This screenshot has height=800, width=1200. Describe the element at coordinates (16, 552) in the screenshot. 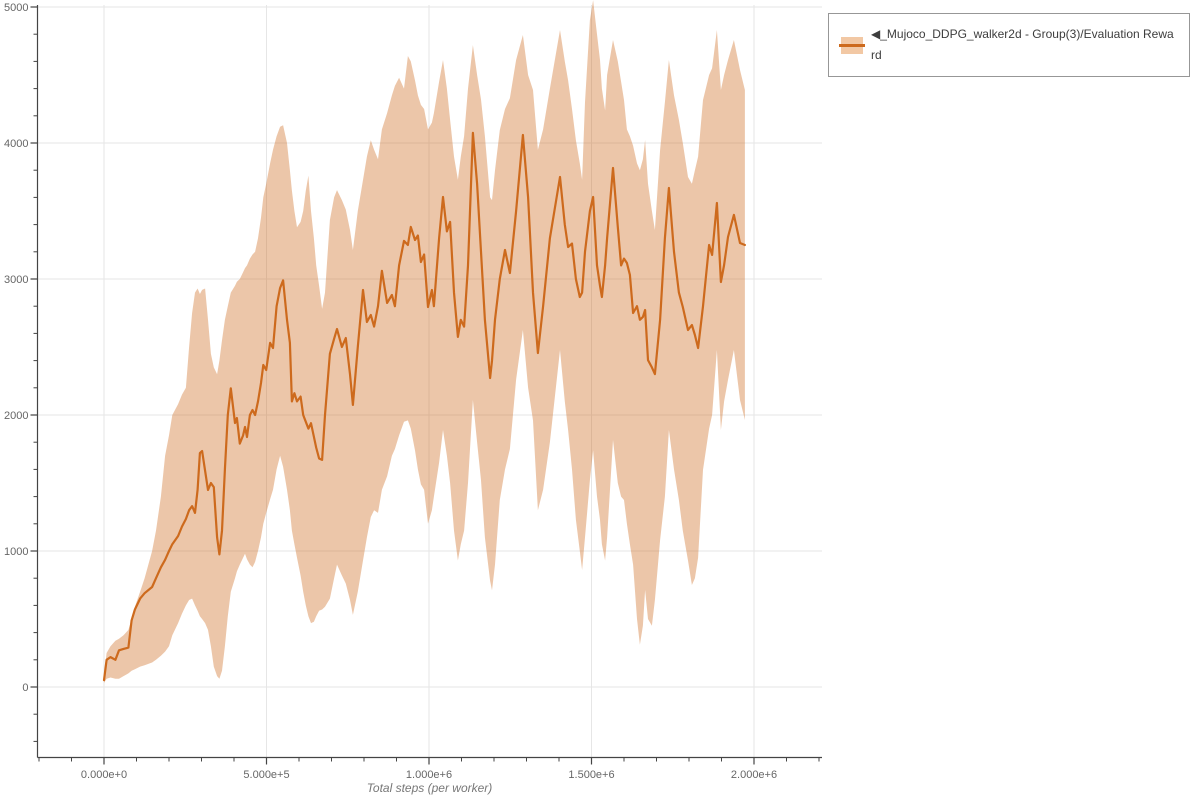

I see `y-tick-label: 1000` at that location.